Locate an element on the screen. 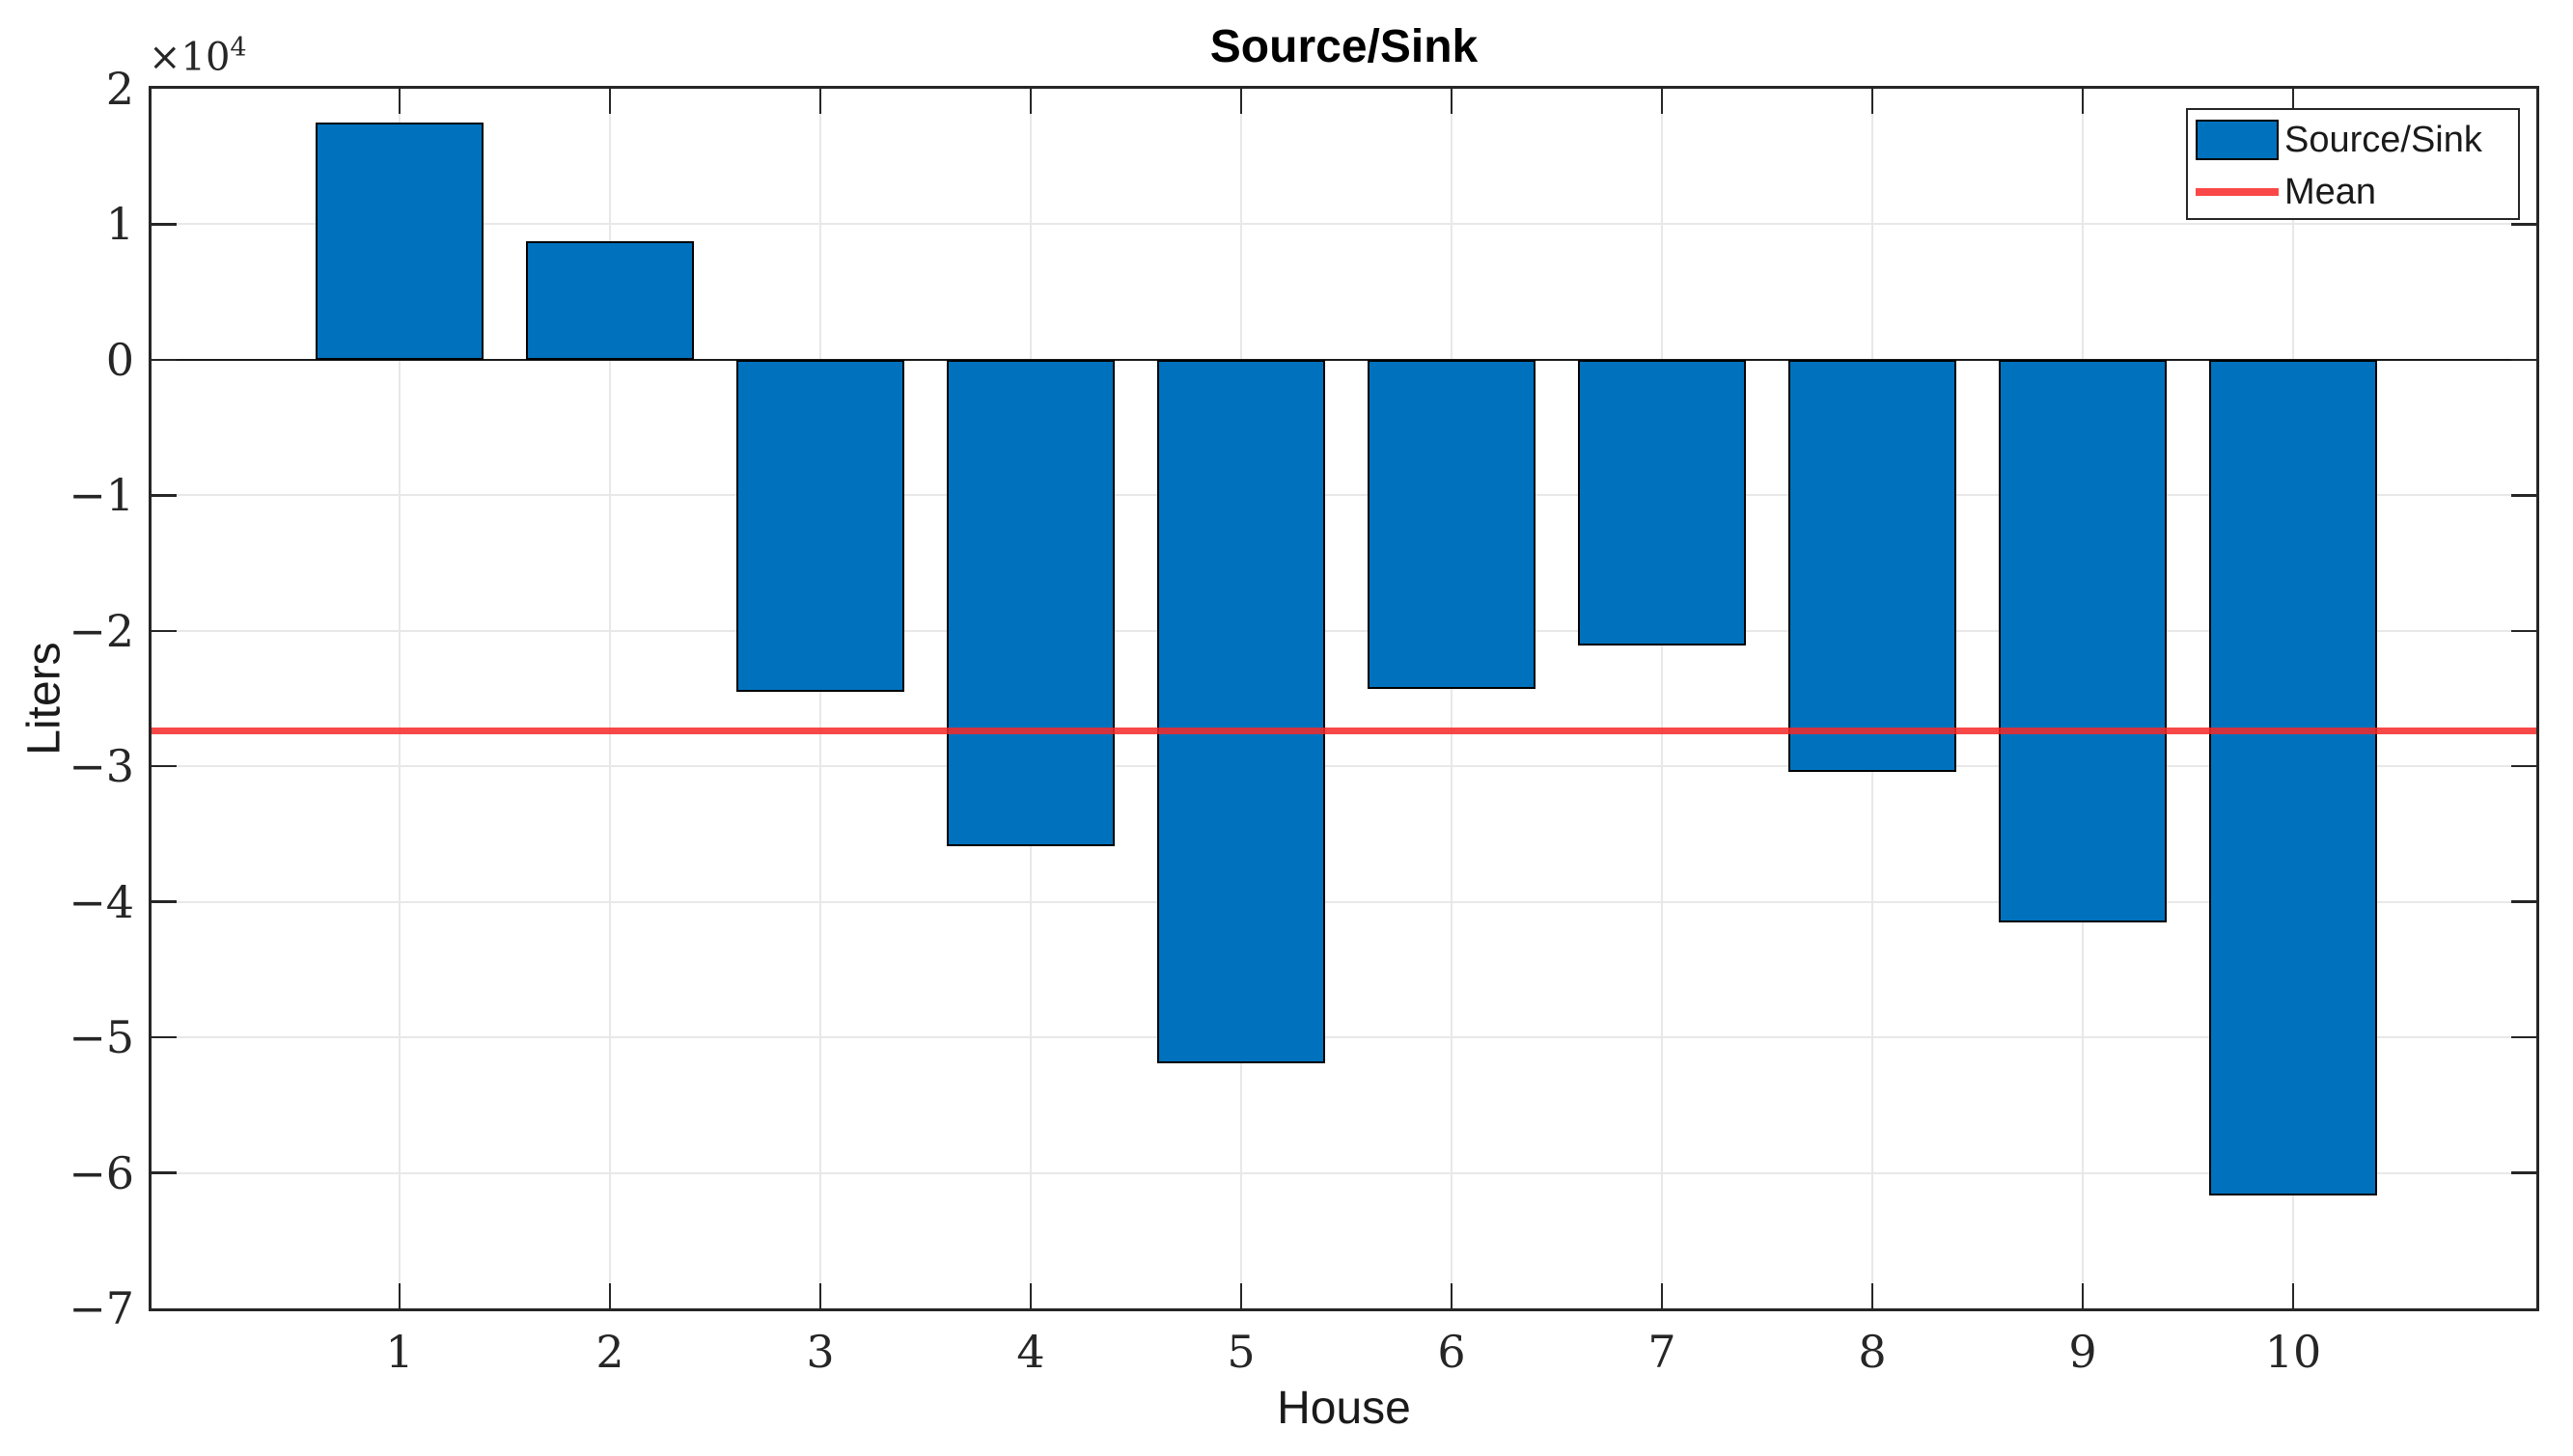 Image resolution: width=2573 pixels, height=1456 pixels. x-tick-label: 8 is located at coordinates (1873, 1352).